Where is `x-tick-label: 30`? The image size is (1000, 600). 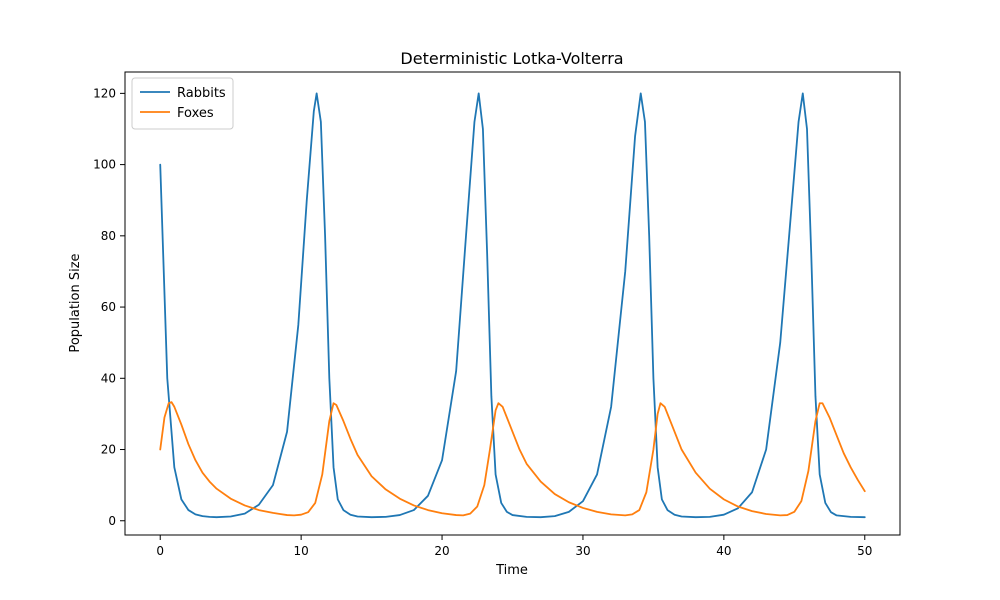 x-tick-label: 30 is located at coordinates (582, 551).